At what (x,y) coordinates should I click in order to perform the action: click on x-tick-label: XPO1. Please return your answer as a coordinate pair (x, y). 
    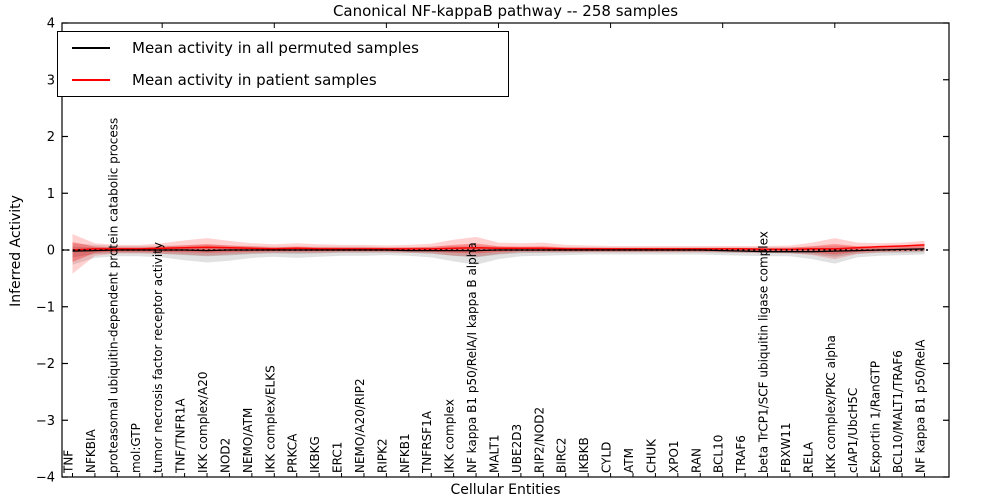
    Looking at the image, I should click on (674, 456).